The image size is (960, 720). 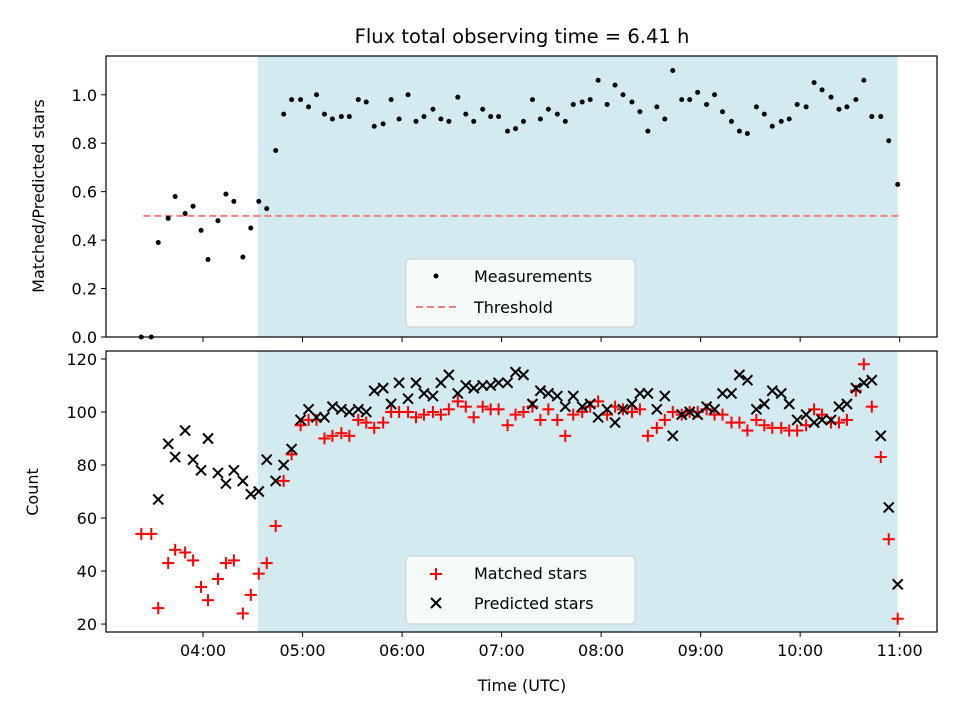 I want to click on legend-marker-measurements, so click(x=436, y=276).